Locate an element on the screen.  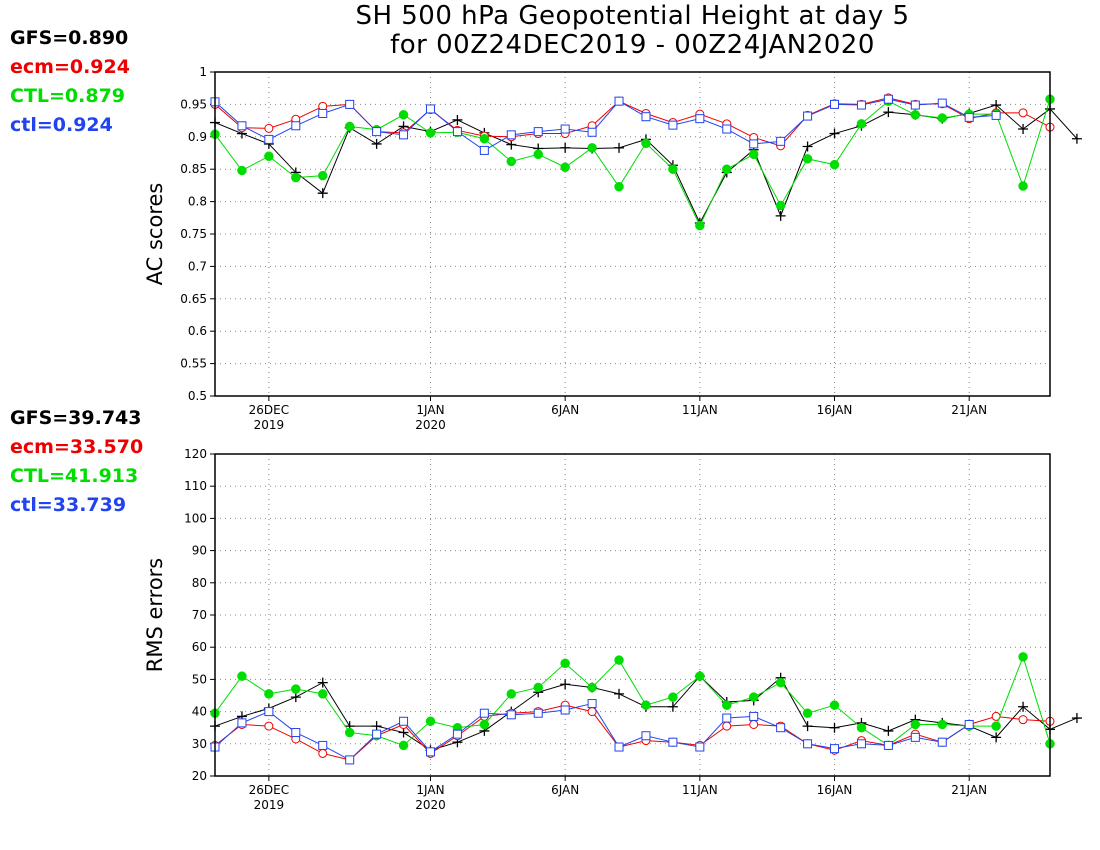
x-tick-label: 6JAN is located at coordinates (565, 410).